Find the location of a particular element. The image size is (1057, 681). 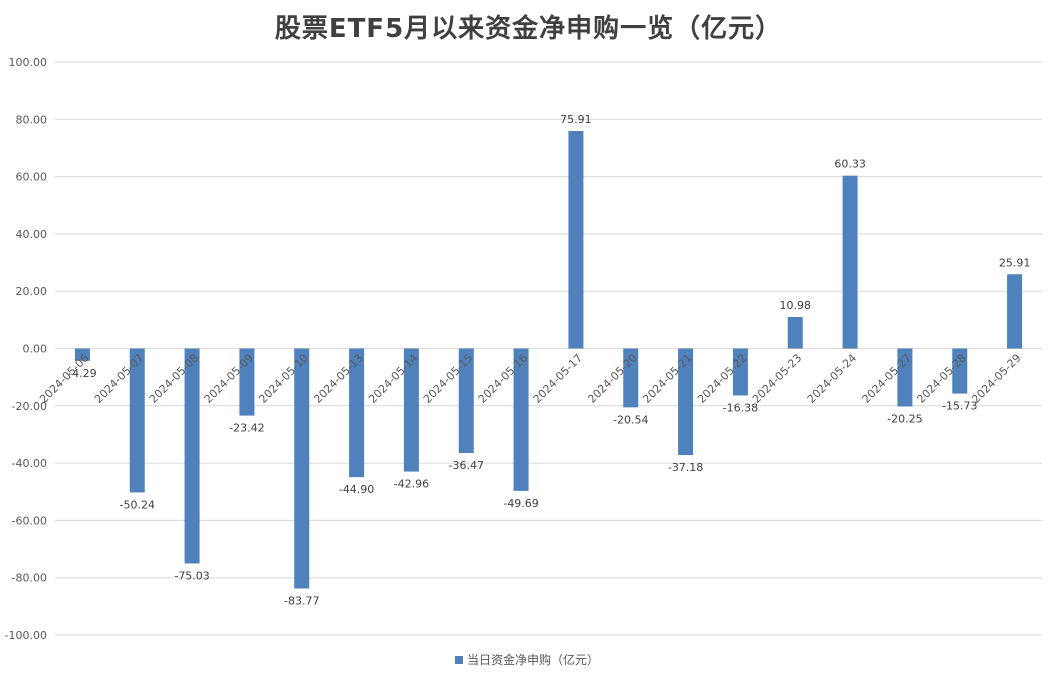

data-label: -50.24 is located at coordinates (137, 504).